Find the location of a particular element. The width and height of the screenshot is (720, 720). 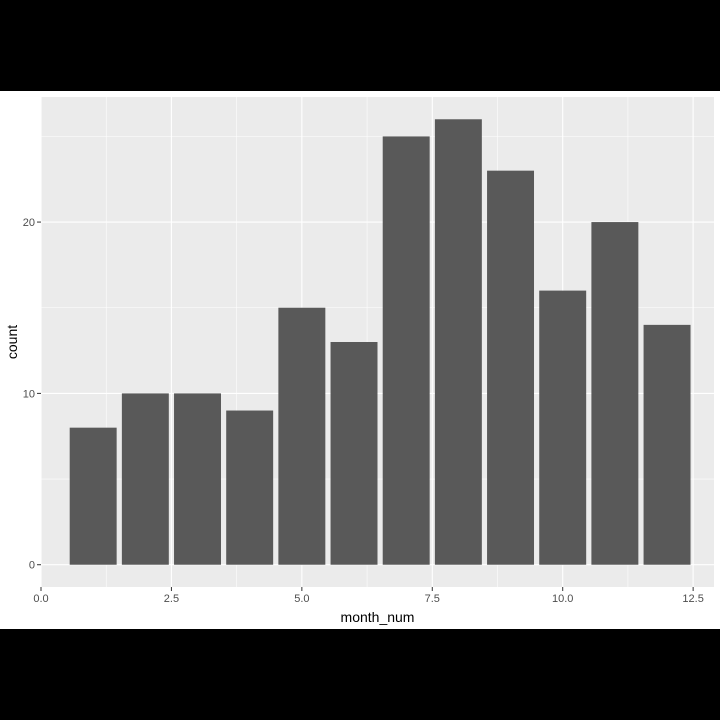

x-axis-title: month_num is located at coordinates (378, 617).